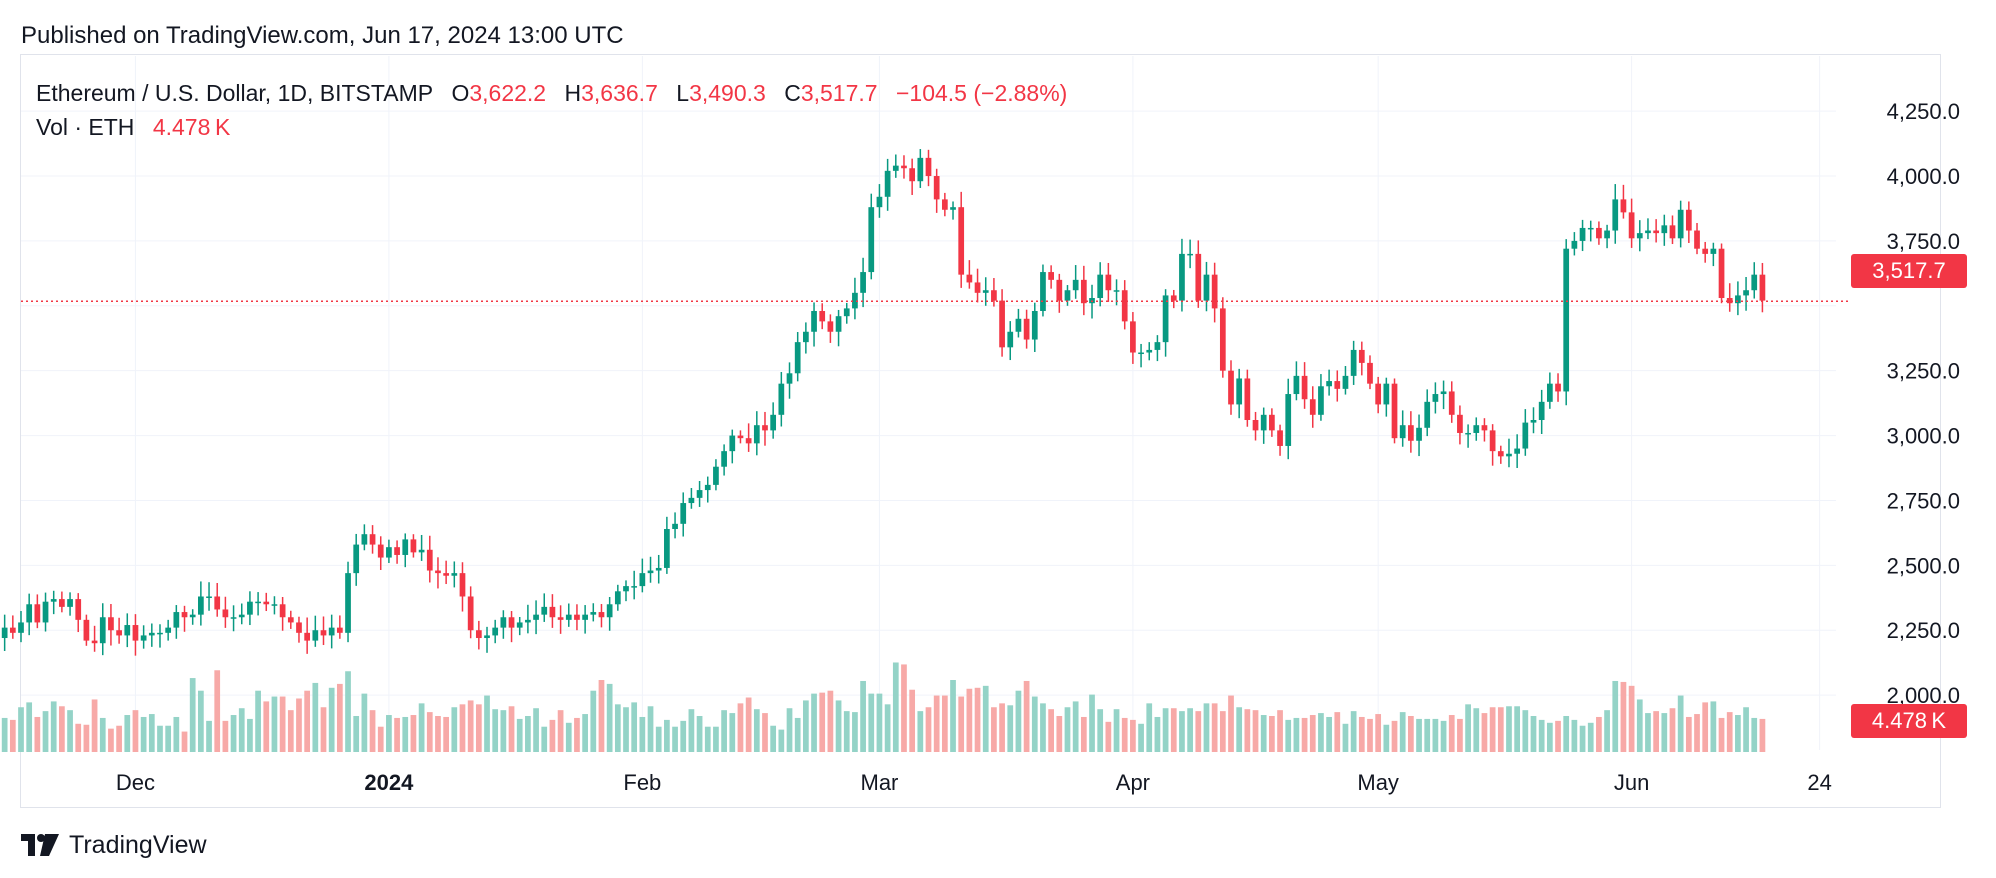 This screenshot has height=878, width=1996. What do you see at coordinates (235, 93) in the screenshot?
I see `symbol-title: Ethereum / U.S. Dollar, 1D, BITSTAMP` at bounding box center [235, 93].